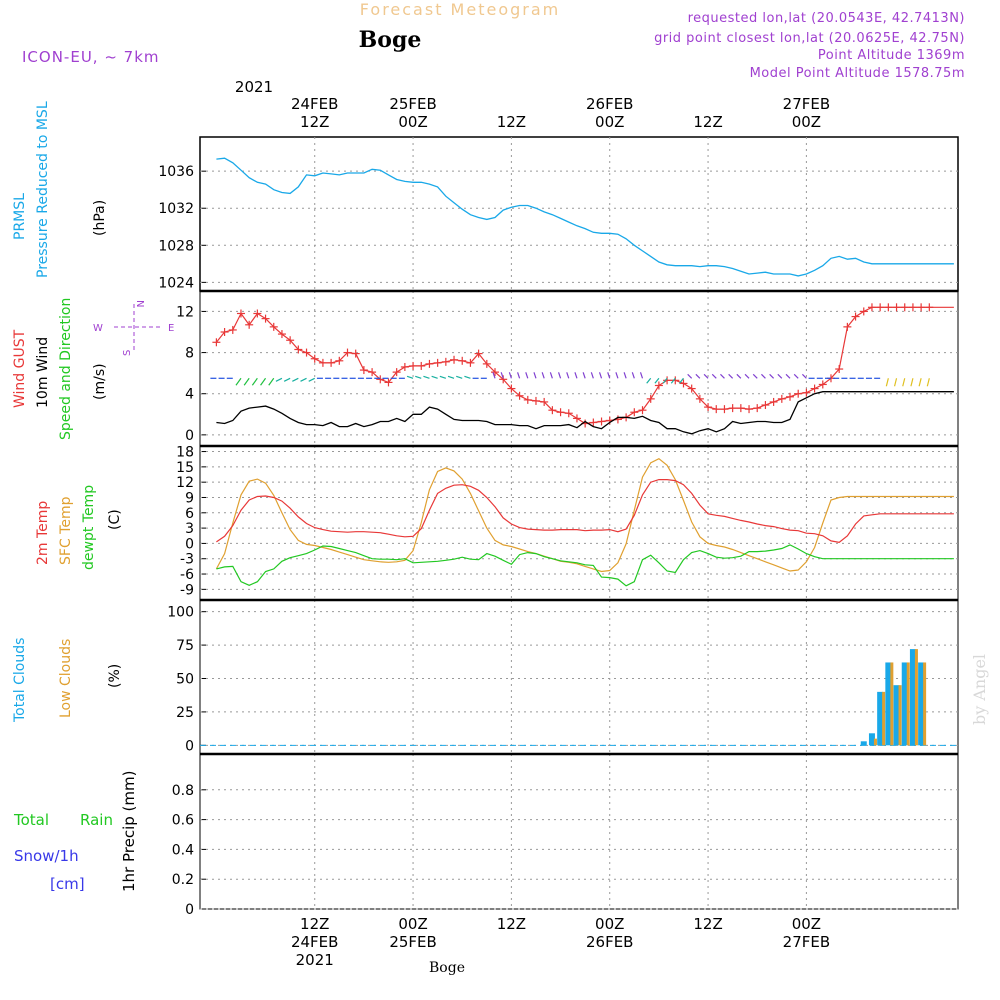  I want to click on y-tick-label: 50, so click(185, 680).